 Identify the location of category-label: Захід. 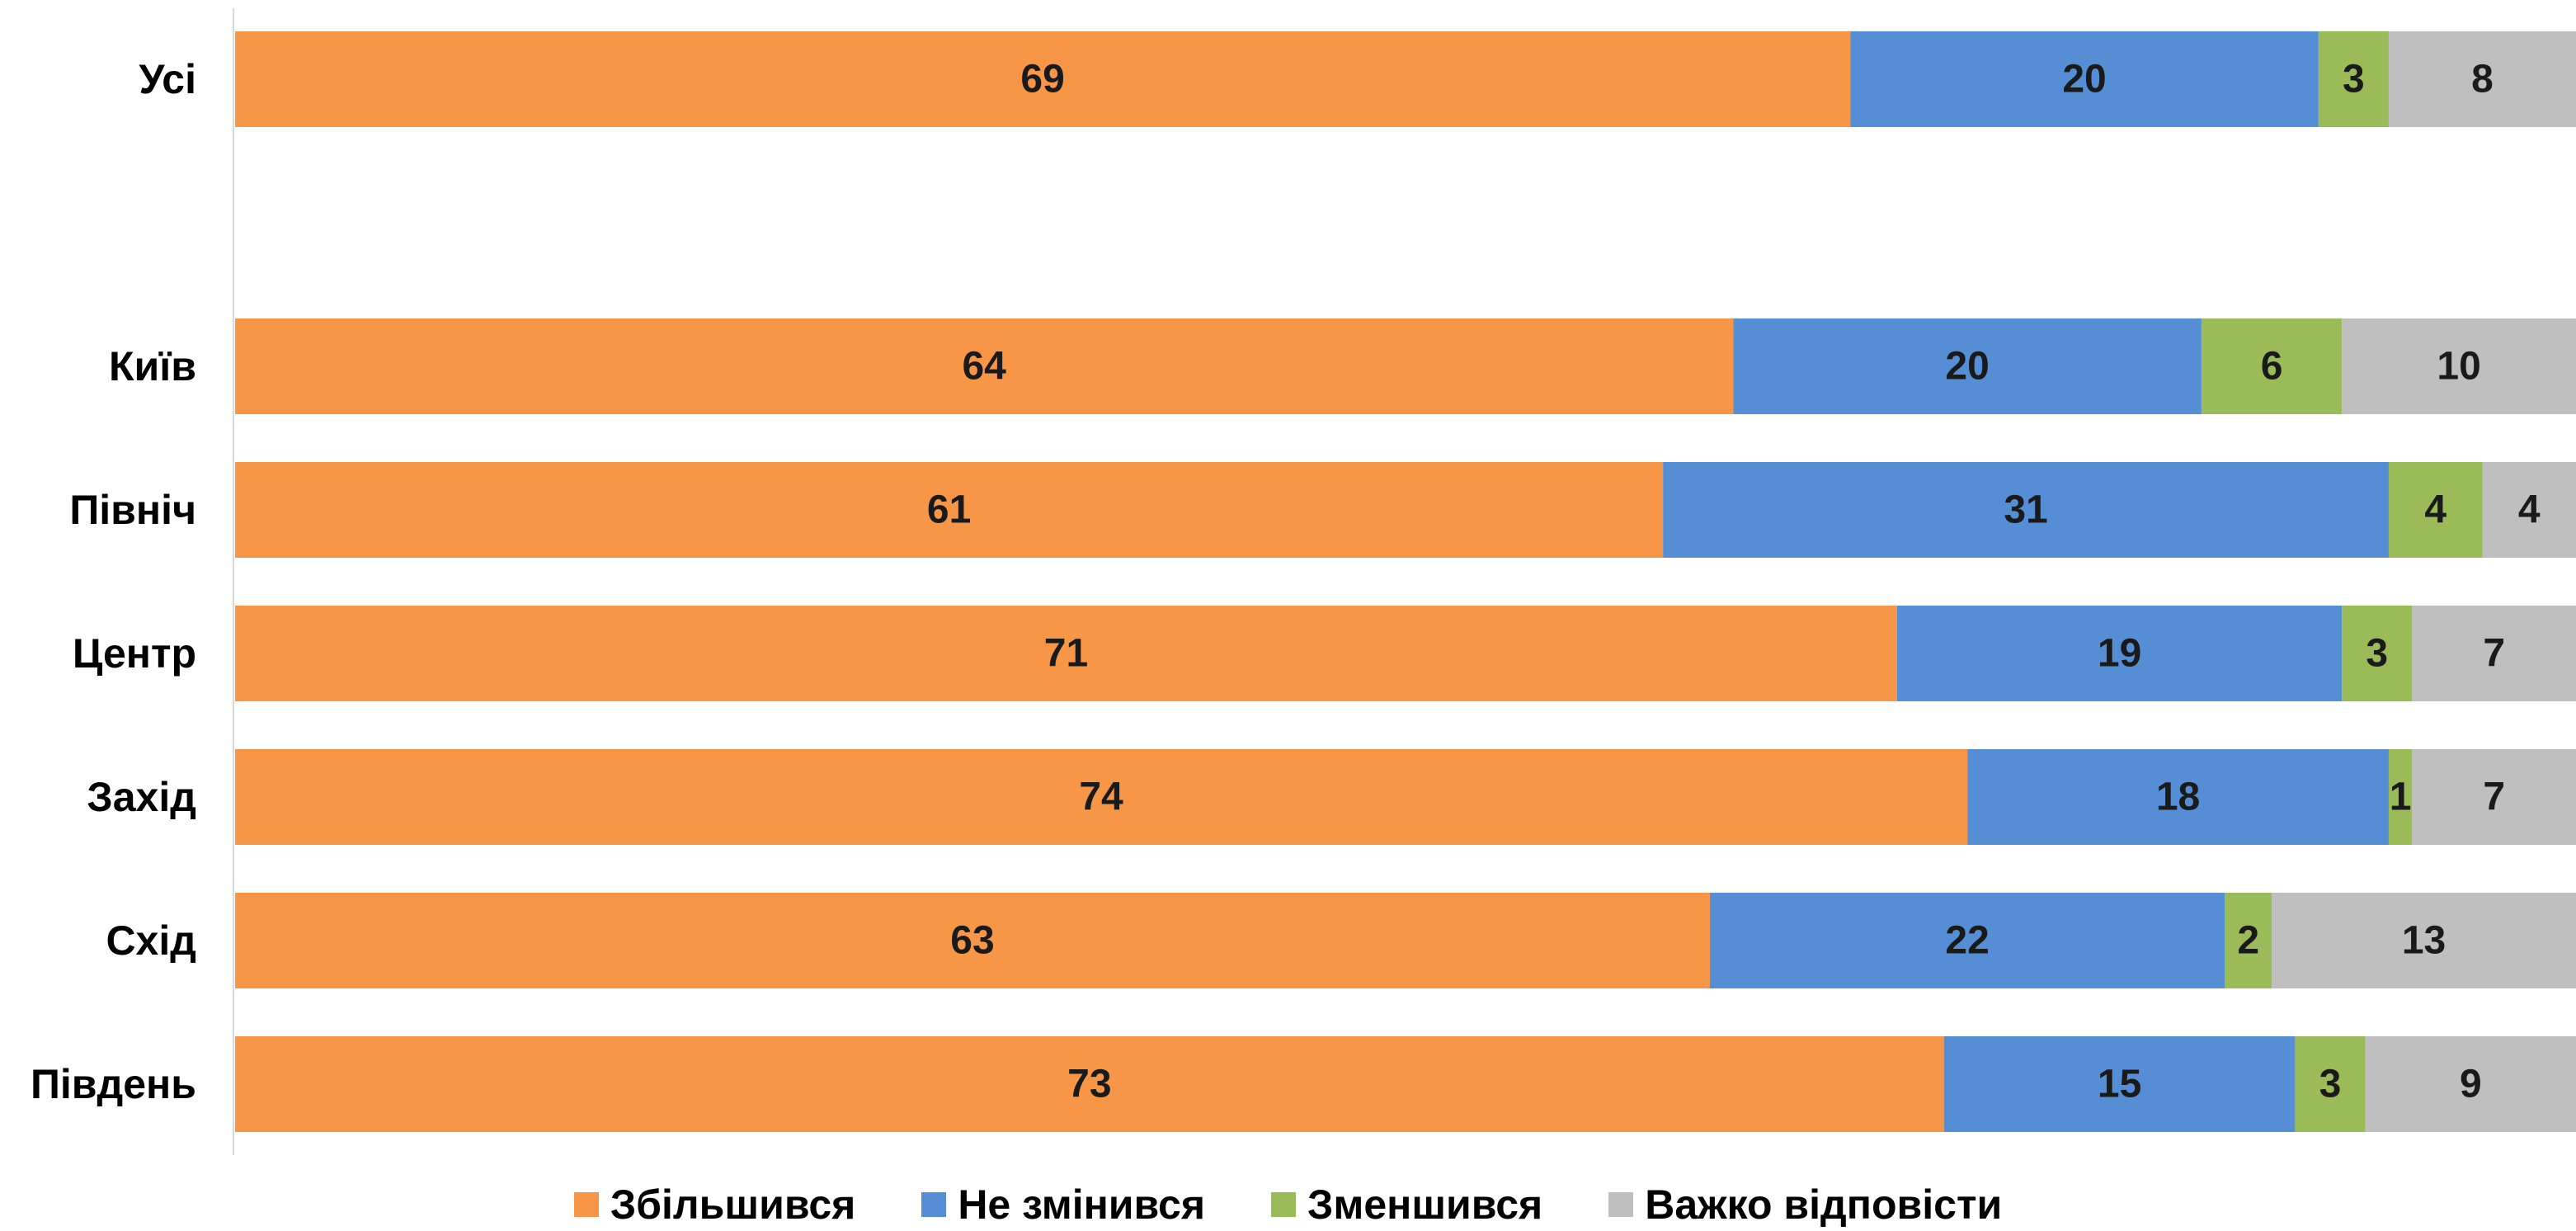
(141, 797).